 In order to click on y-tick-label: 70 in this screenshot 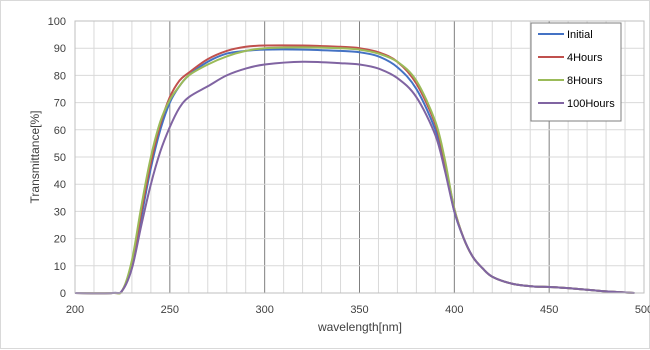, I will do `click(60, 104)`.